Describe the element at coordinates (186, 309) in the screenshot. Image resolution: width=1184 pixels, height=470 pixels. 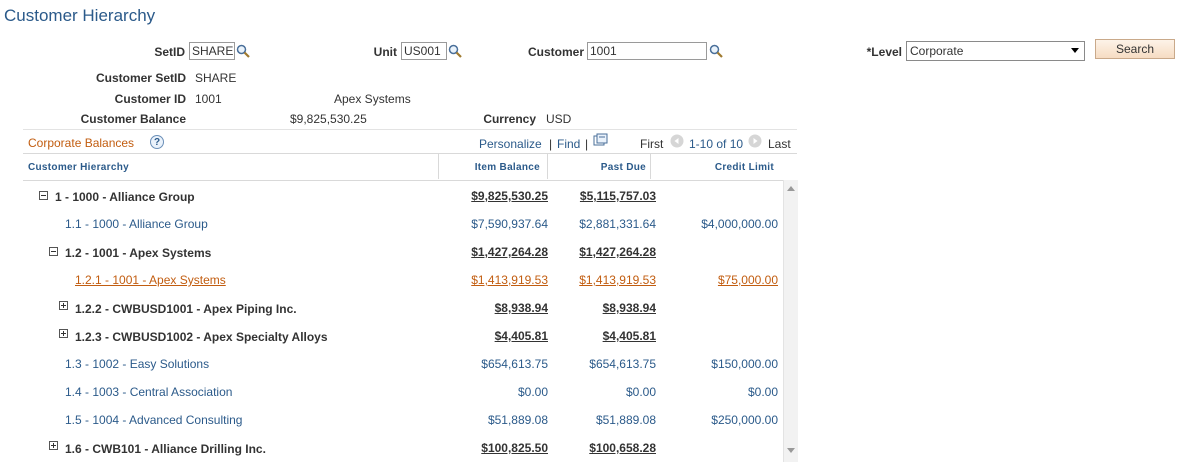
I see `hierarchy-node-label: 1.2.2 - CWBUSD1001 - Apex Piping Inc.` at that location.